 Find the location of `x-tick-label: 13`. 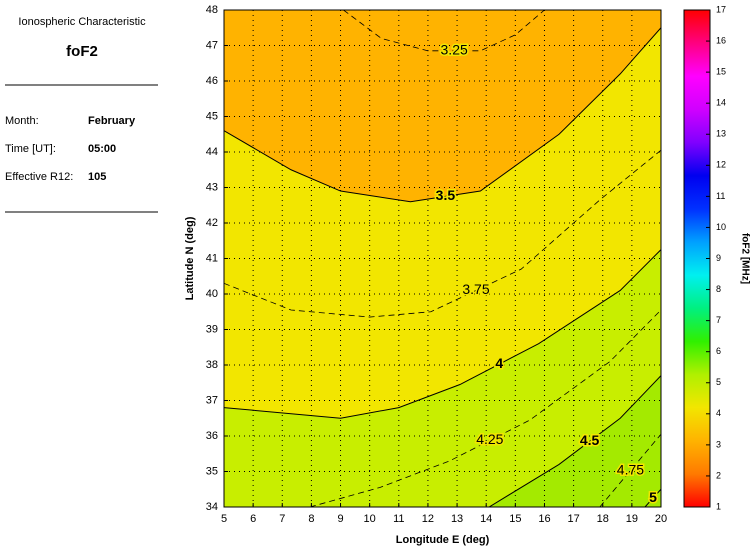

x-tick-label: 13 is located at coordinates (457, 519).